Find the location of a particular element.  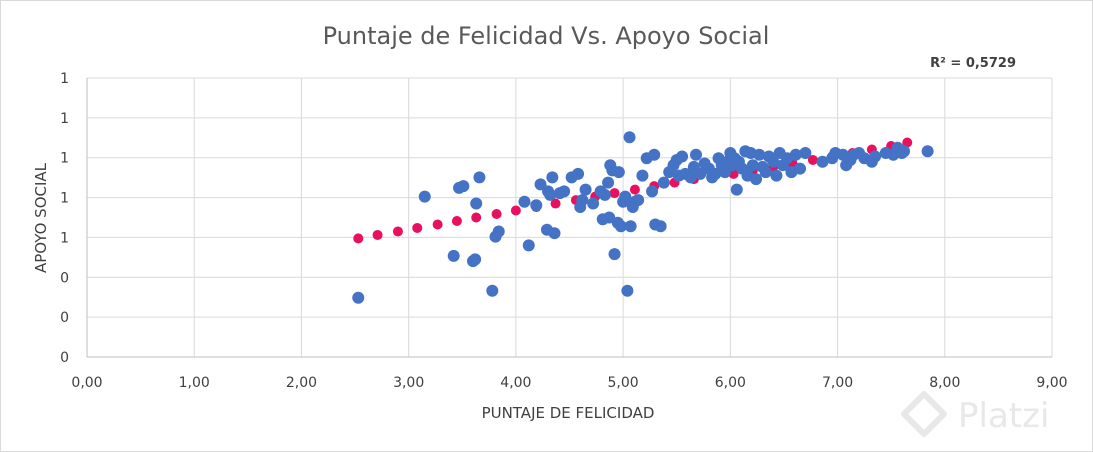

x-tick-label: 6,00 is located at coordinates (730, 383).